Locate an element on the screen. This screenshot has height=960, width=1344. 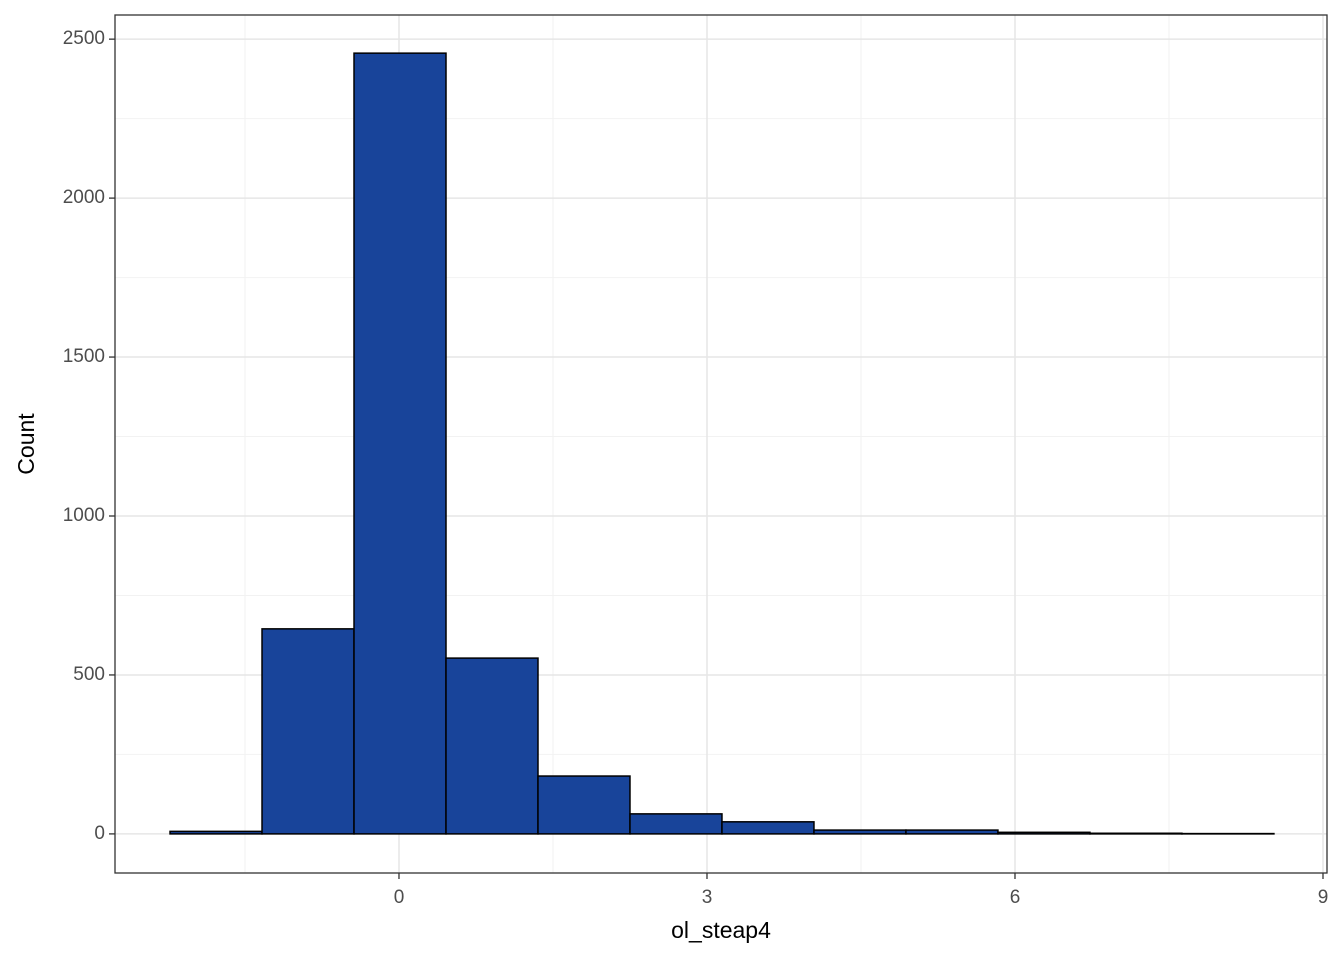
y-tick-label: 1000 is located at coordinates (84, 515).